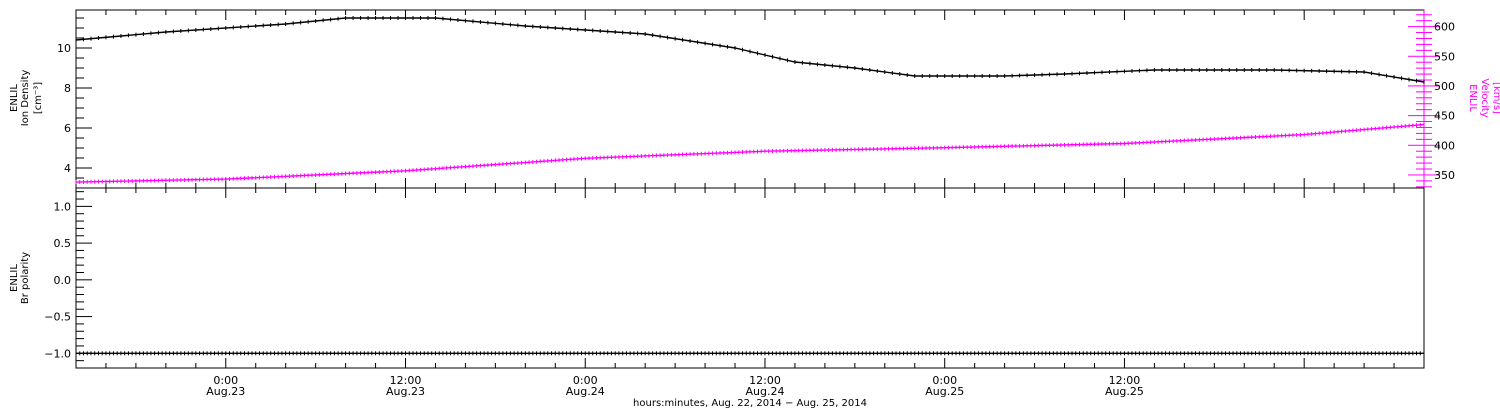 The height and width of the screenshot is (410, 1500). I want to click on polarity-axis-tick-label: −0.5, so click(57, 317).